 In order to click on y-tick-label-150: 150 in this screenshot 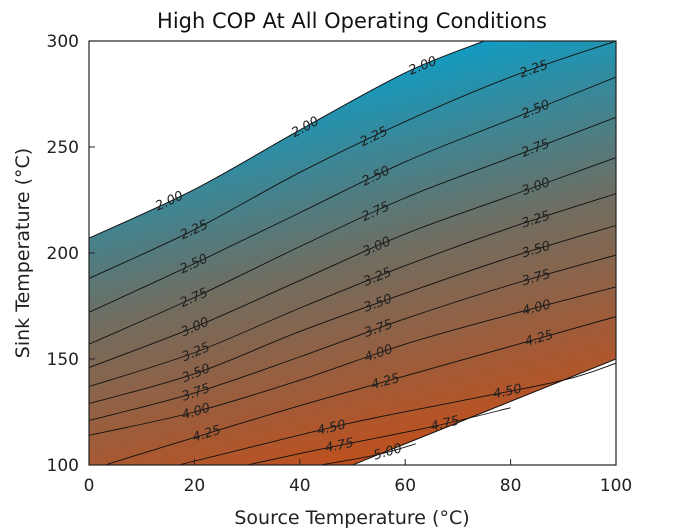, I will do `click(63, 360)`.